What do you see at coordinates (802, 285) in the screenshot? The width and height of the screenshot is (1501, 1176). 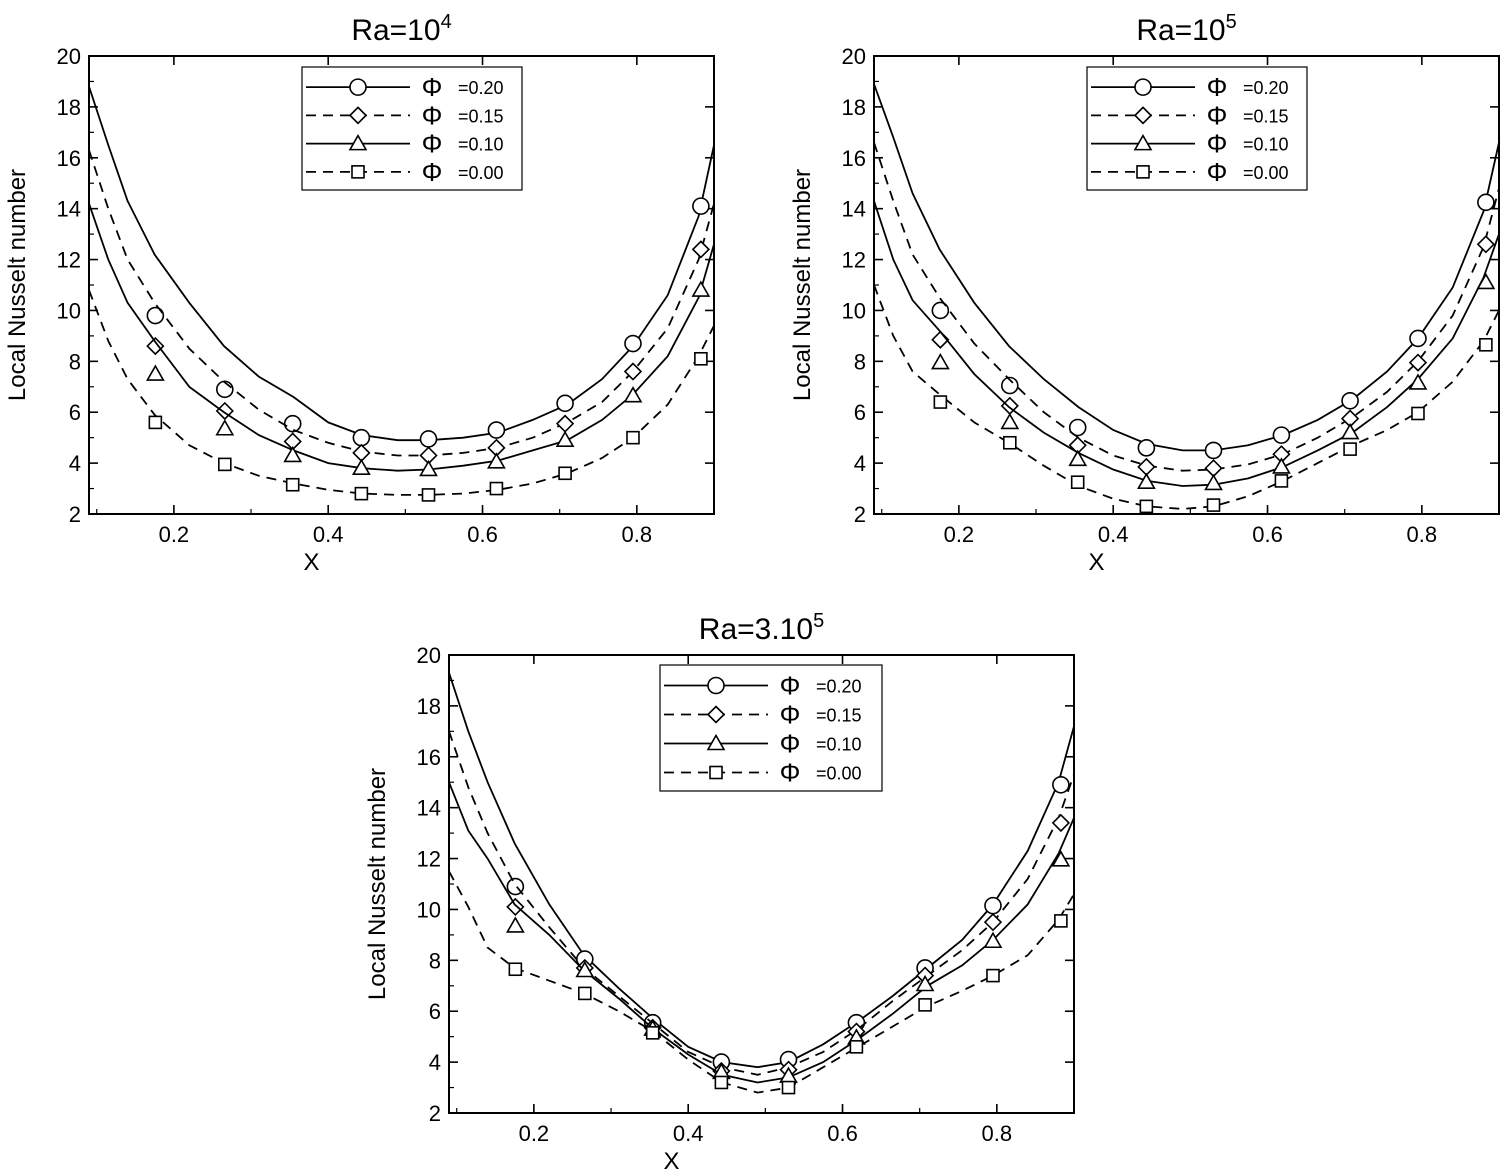 I see `y-axis-label: Local Nusselt number` at bounding box center [802, 285].